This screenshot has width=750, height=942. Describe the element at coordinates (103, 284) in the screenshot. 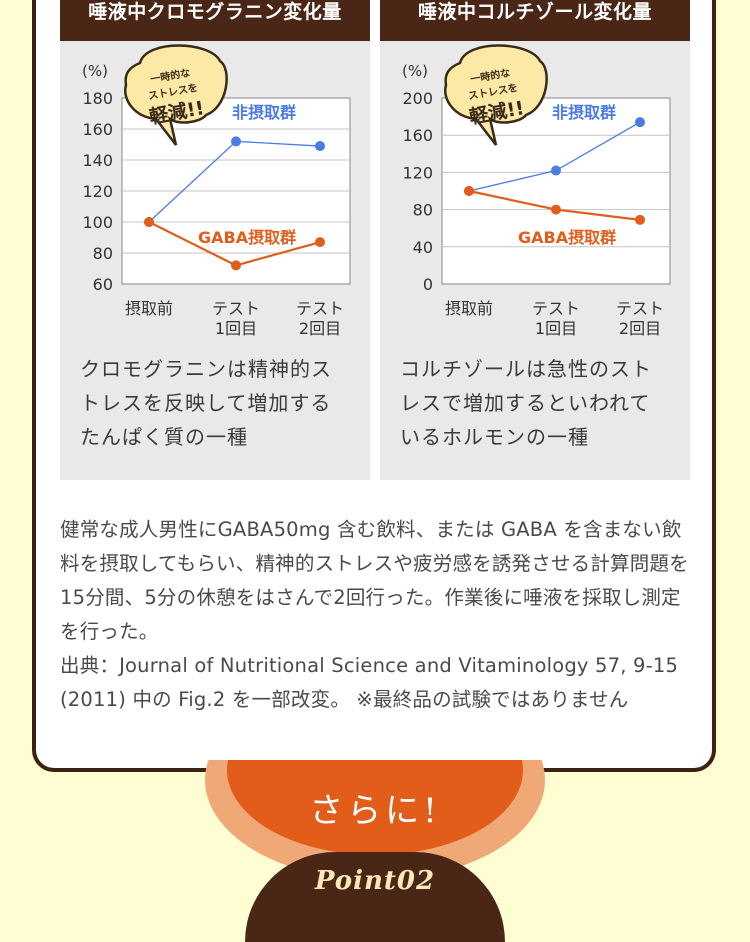

I see `y-tick-label: 60` at that location.